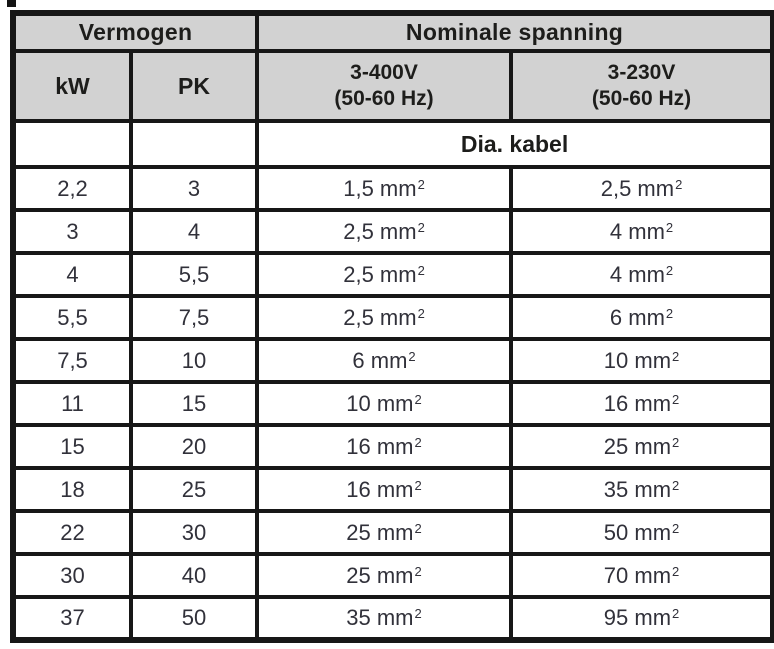  I want to click on cell-cable-400: 10 mm2, so click(384, 403).